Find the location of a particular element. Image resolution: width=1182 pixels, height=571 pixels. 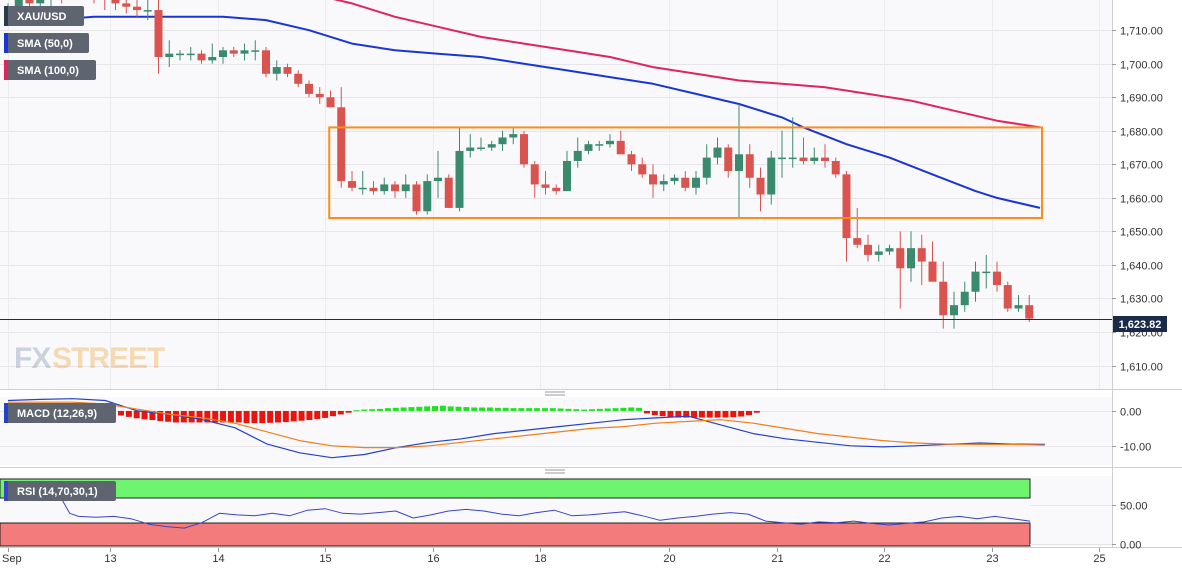

legend-rsi: RSI (14,70,30,1) is located at coordinates (60, 491).